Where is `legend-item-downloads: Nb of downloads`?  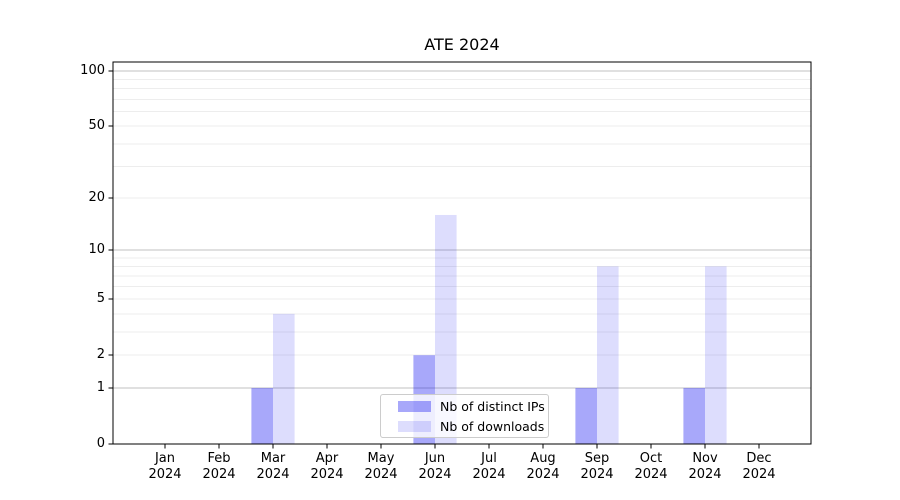
legend-item-downloads: Nb of downloads is located at coordinates (473, 426).